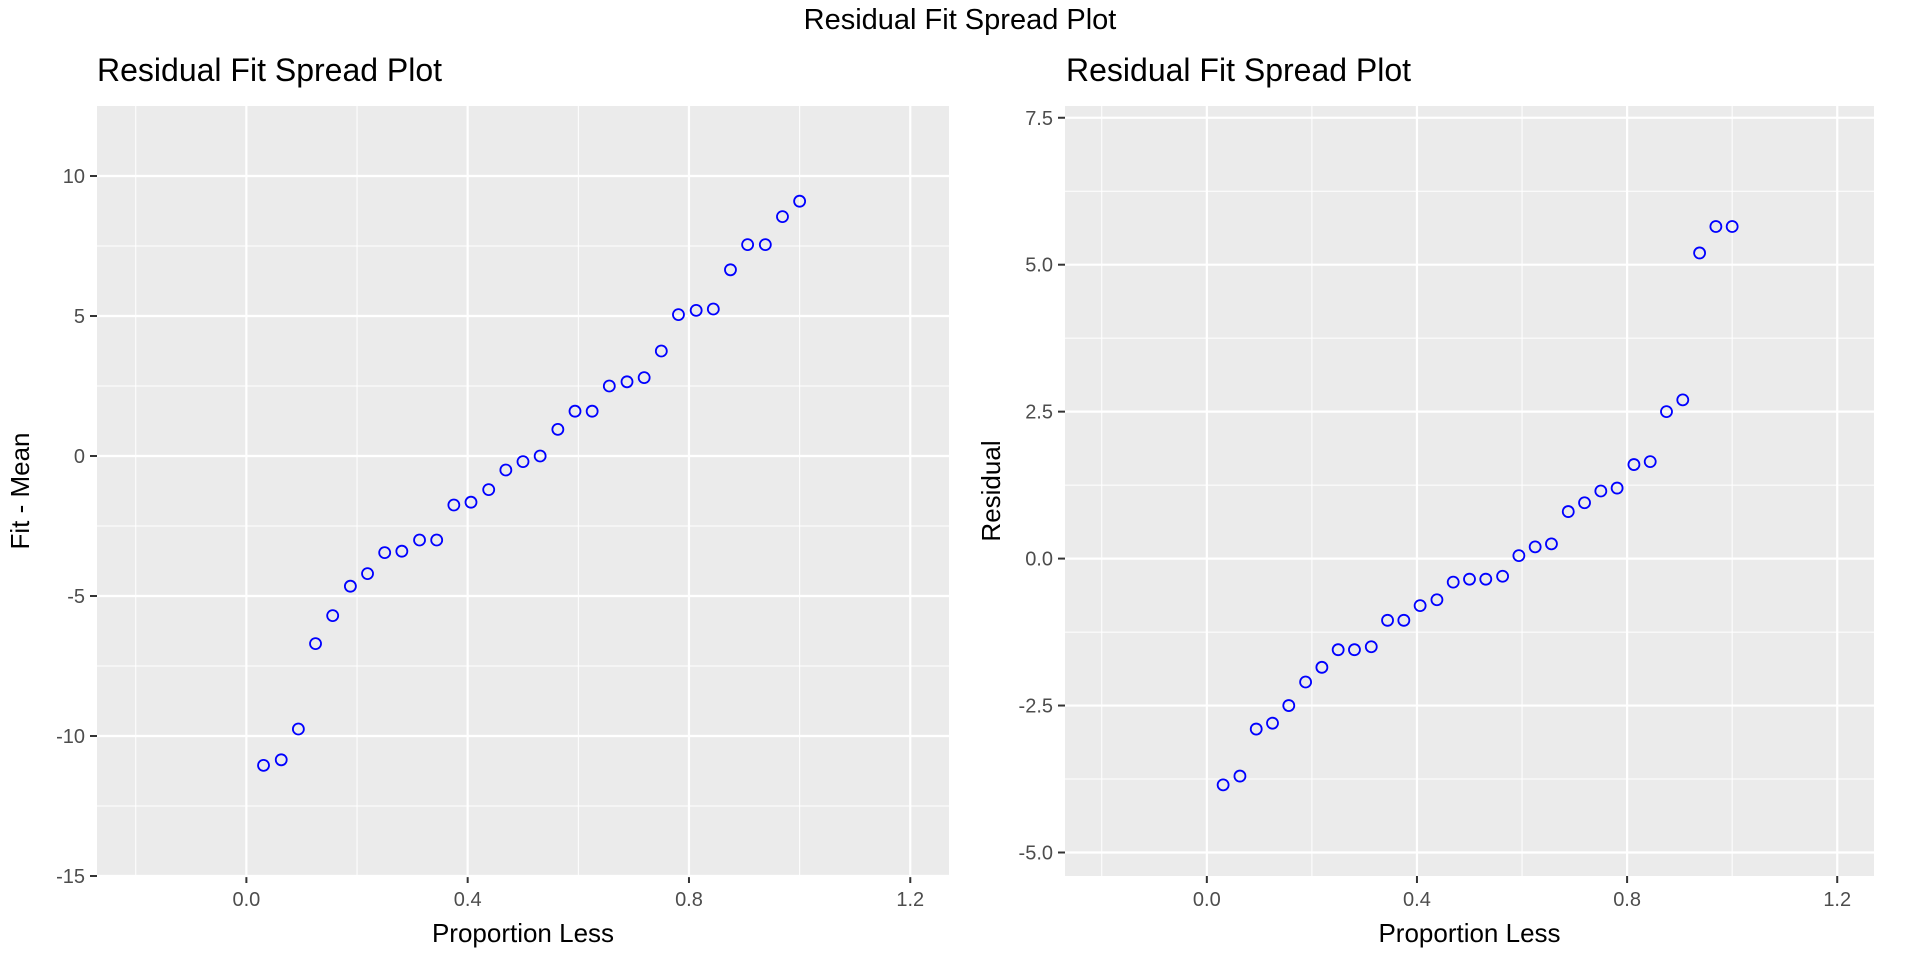  What do you see at coordinates (79, 457) in the screenshot?
I see `y-tick-label: 0` at bounding box center [79, 457].